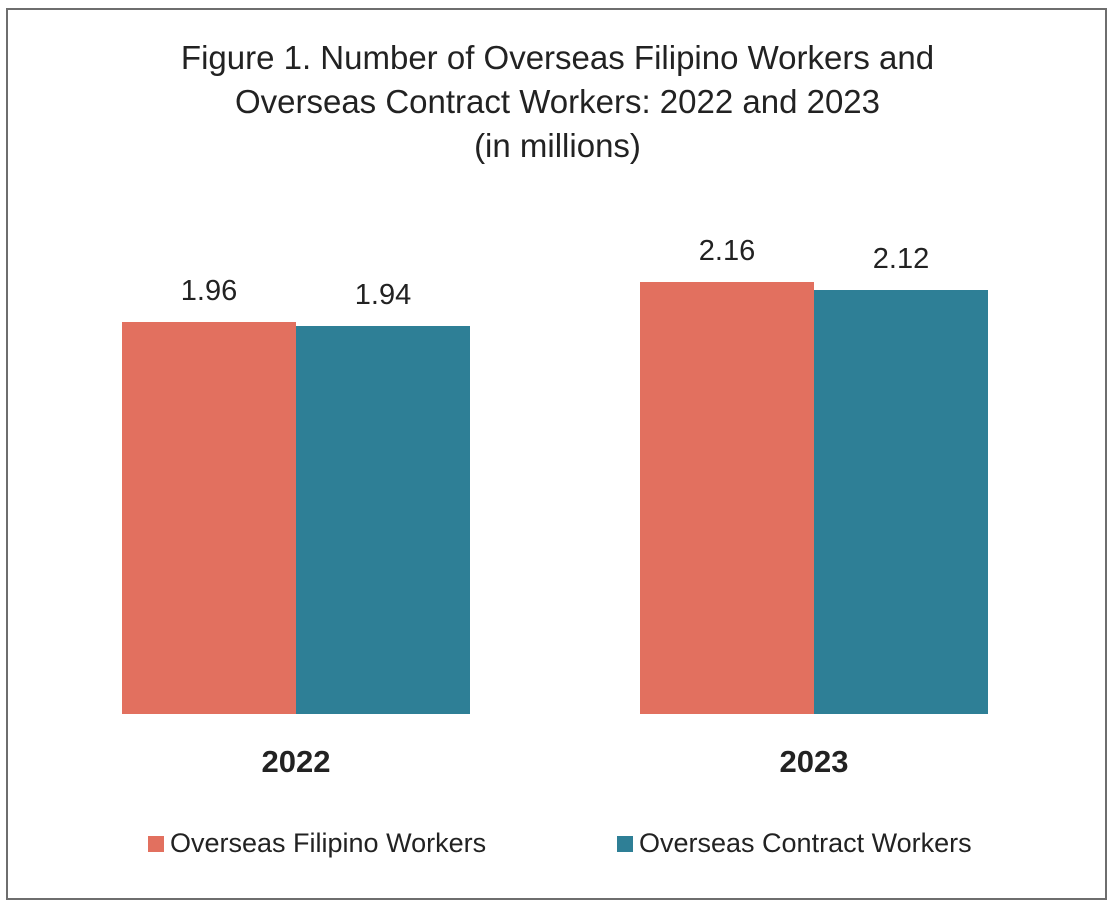 The width and height of the screenshot is (1115, 908). Describe the element at coordinates (727, 251) in the screenshot. I see `data-label-ofw-2023: 2.16` at that location.